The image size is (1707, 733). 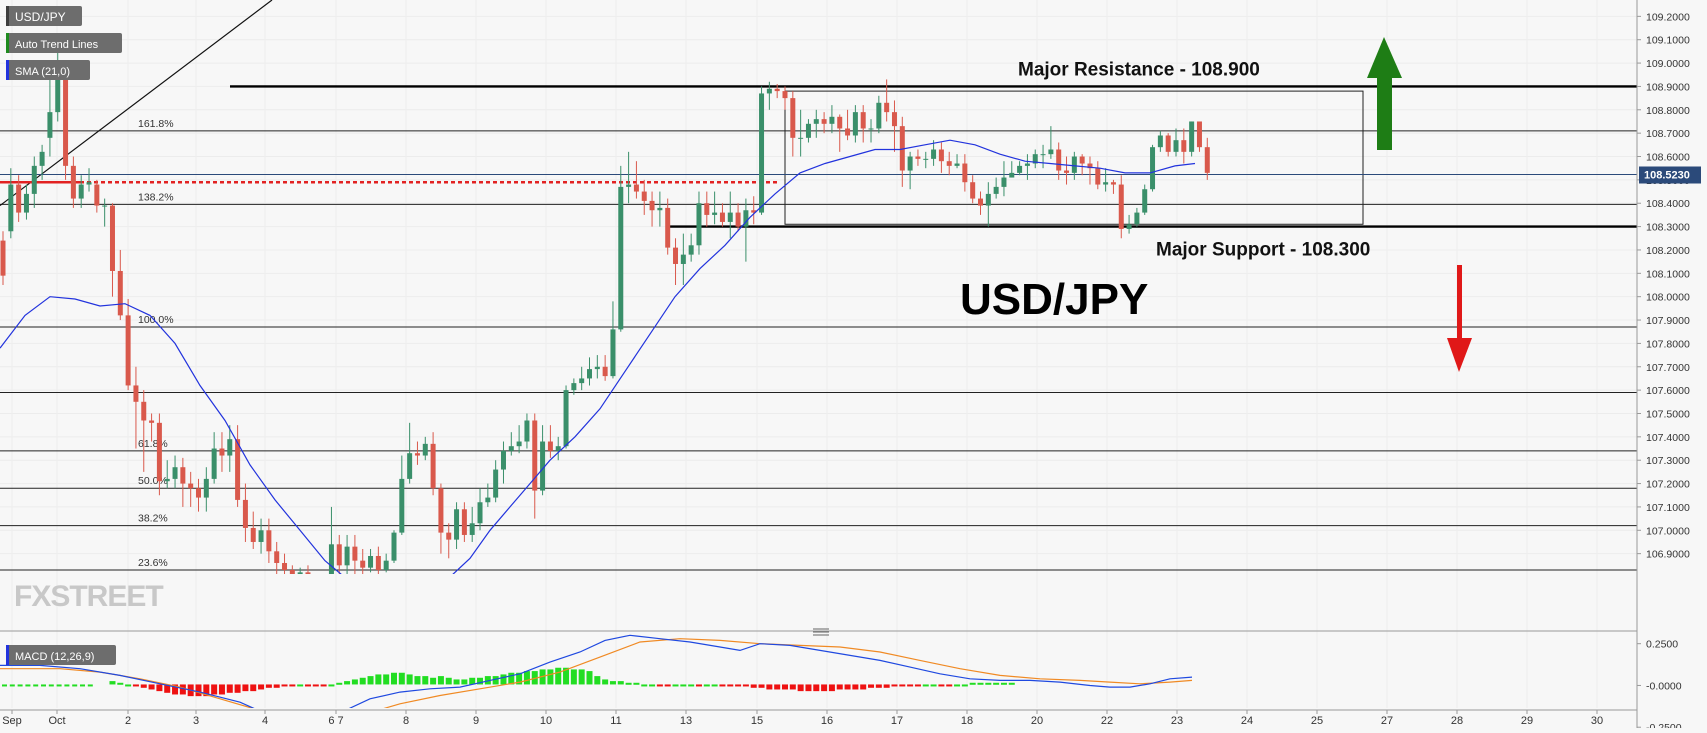 What do you see at coordinates (40, 17) in the screenshot?
I see `legend-symbol-text: USD/JPY` at bounding box center [40, 17].